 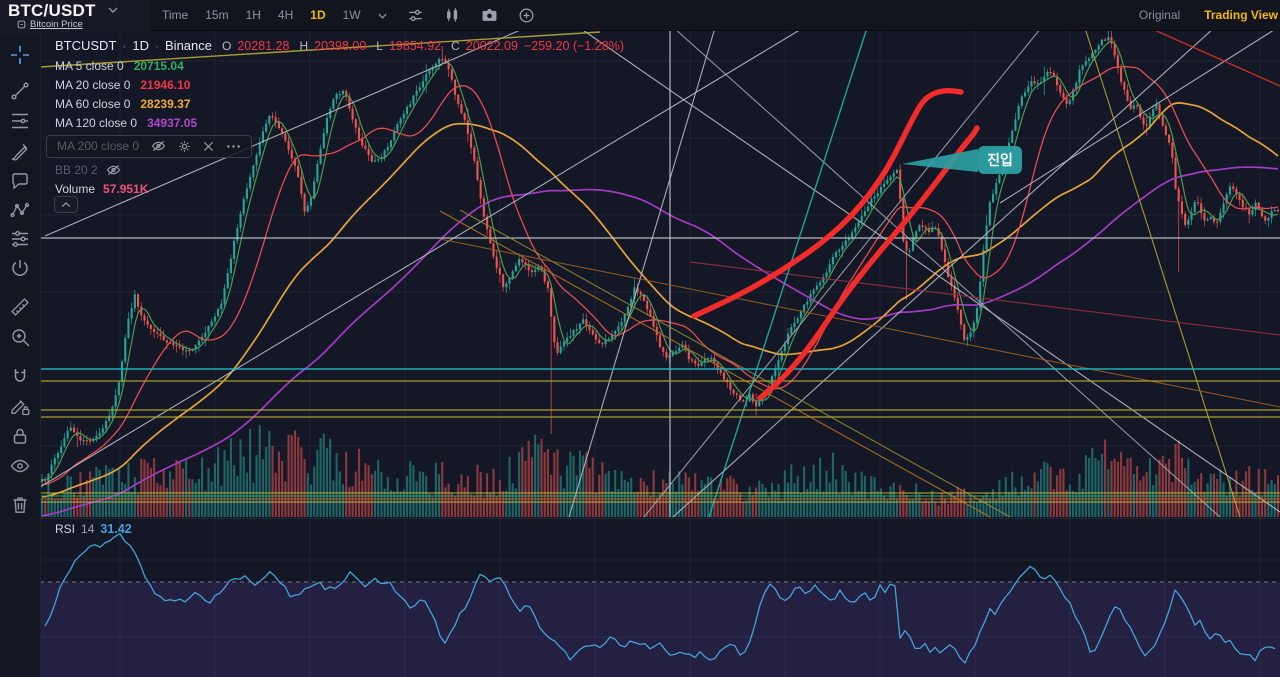 What do you see at coordinates (172, 122) in the screenshot?
I see `ma120-value: 34937.05` at bounding box center [172, 122].